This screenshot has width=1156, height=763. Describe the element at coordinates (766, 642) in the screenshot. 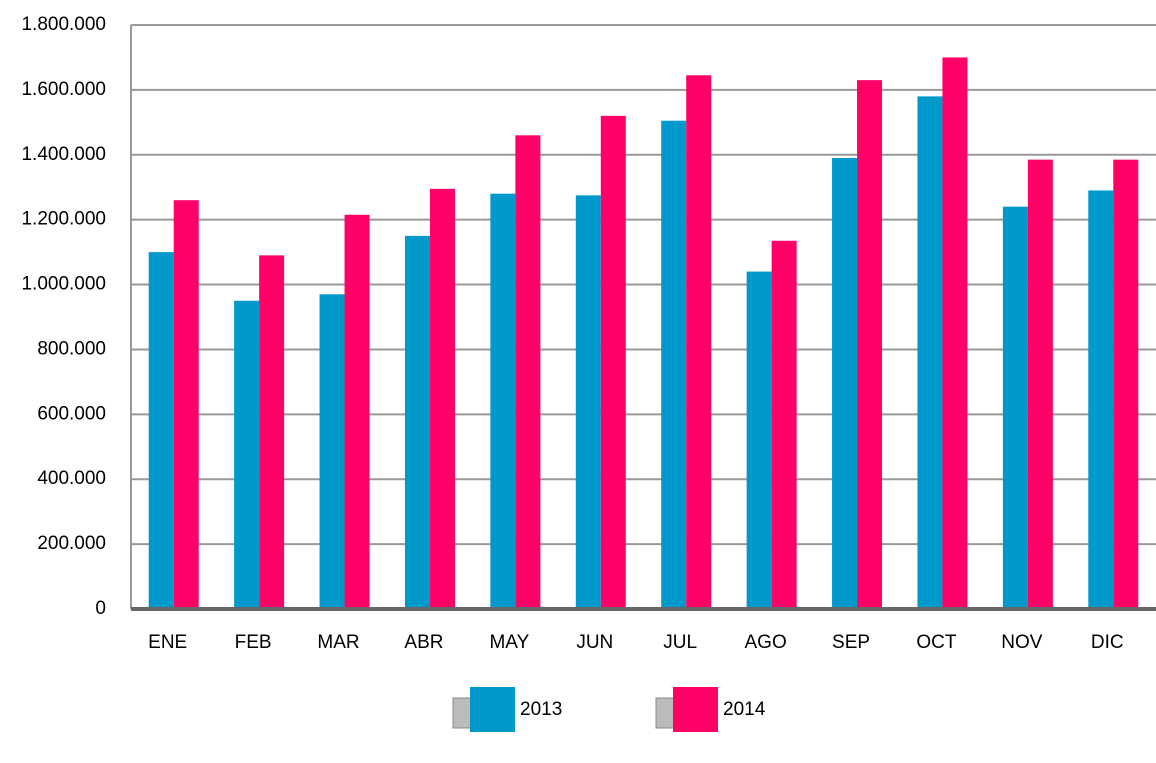

I see `x-tick-label: AGO` at that location.